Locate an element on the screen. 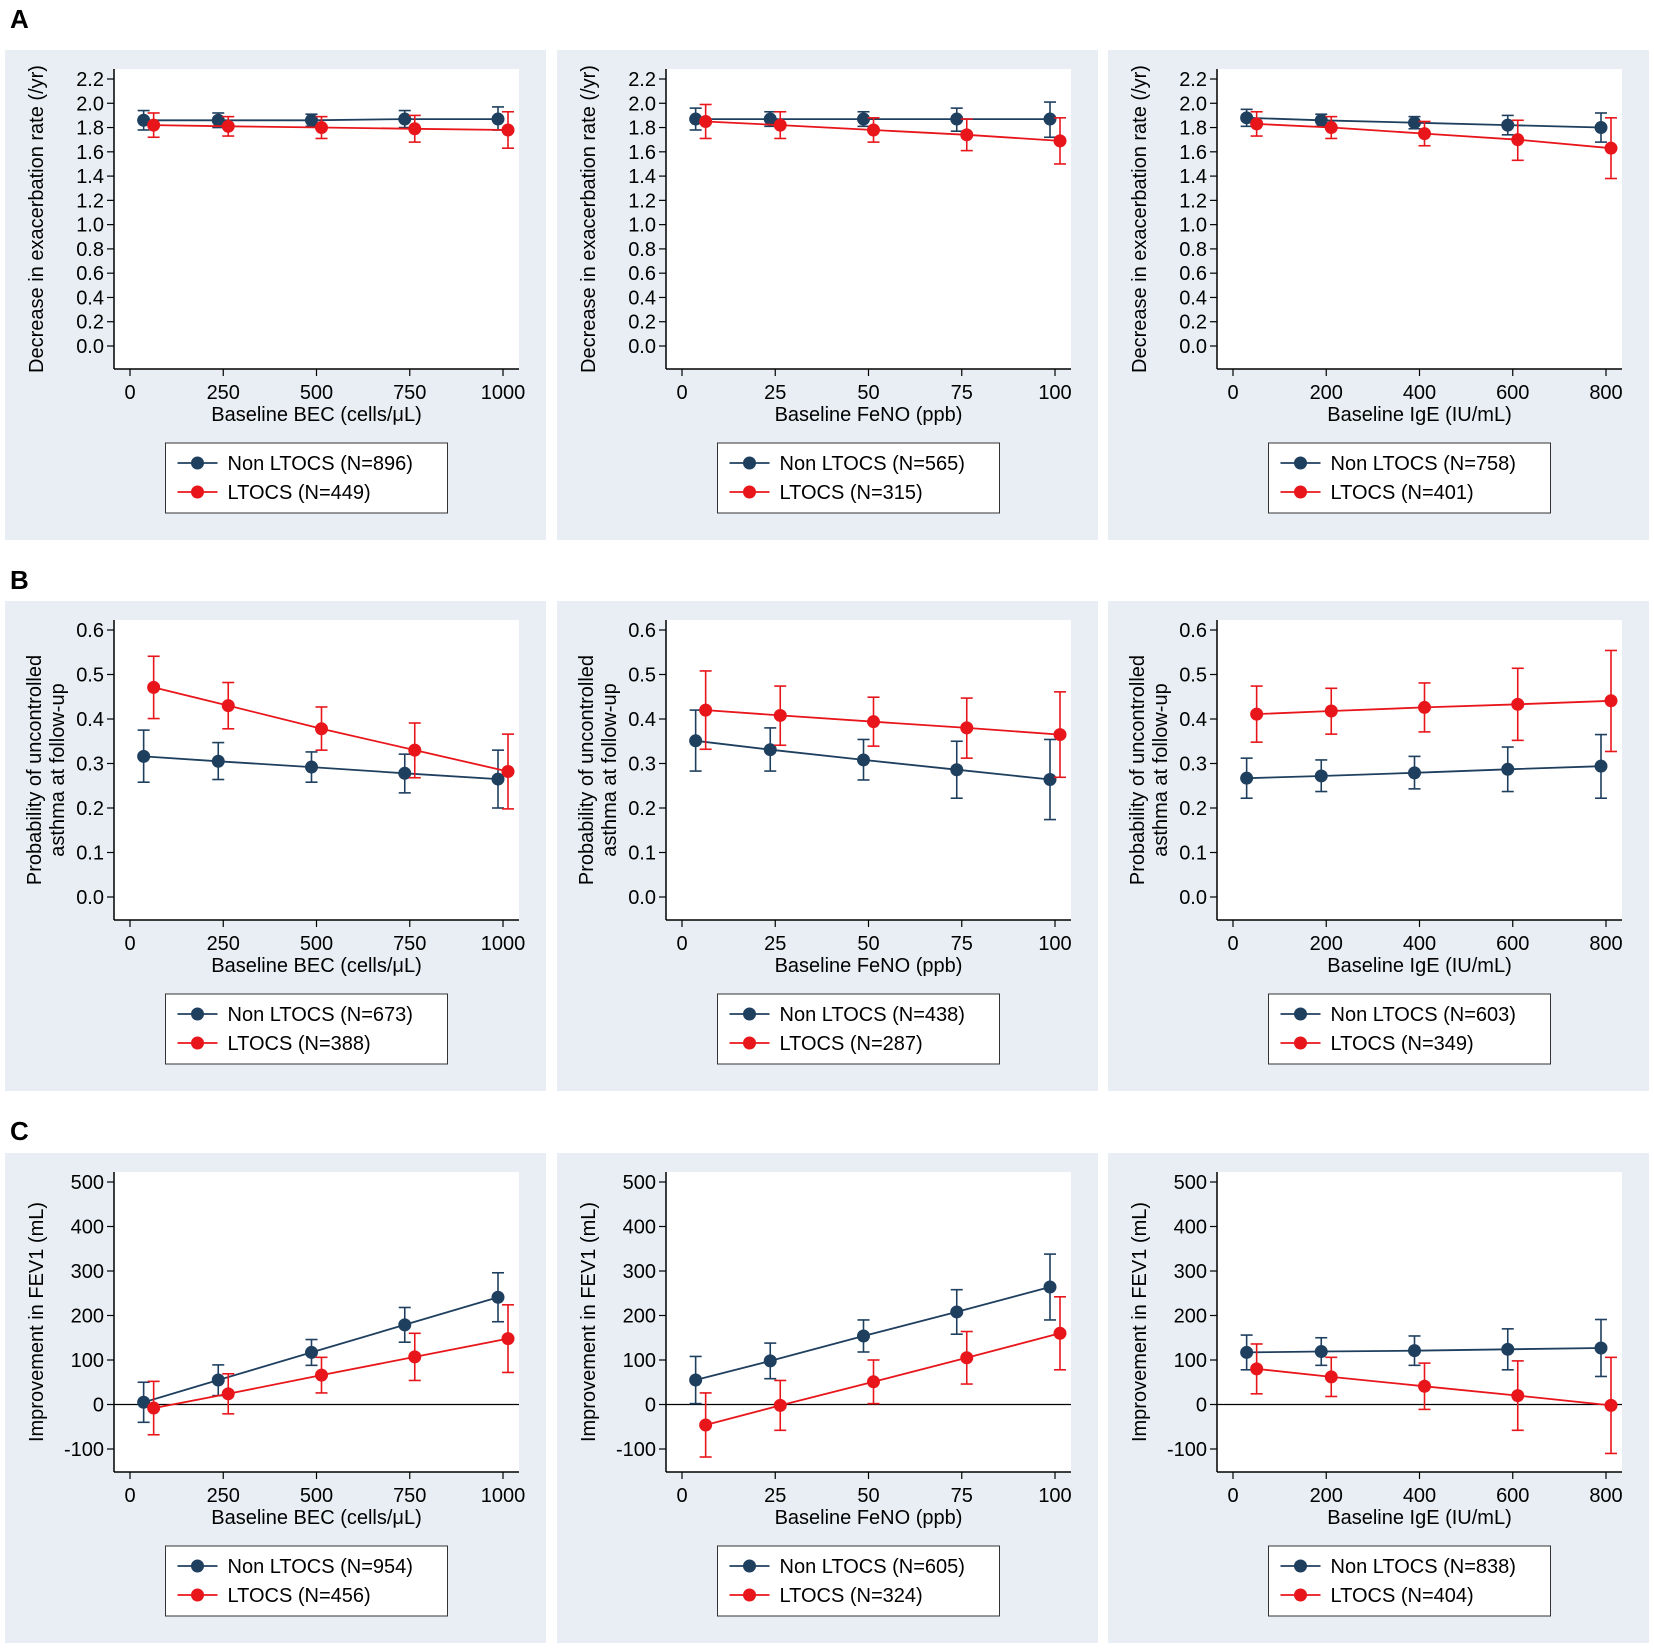  y-tick-label: 0.3 is located at coordinates (642, 765).